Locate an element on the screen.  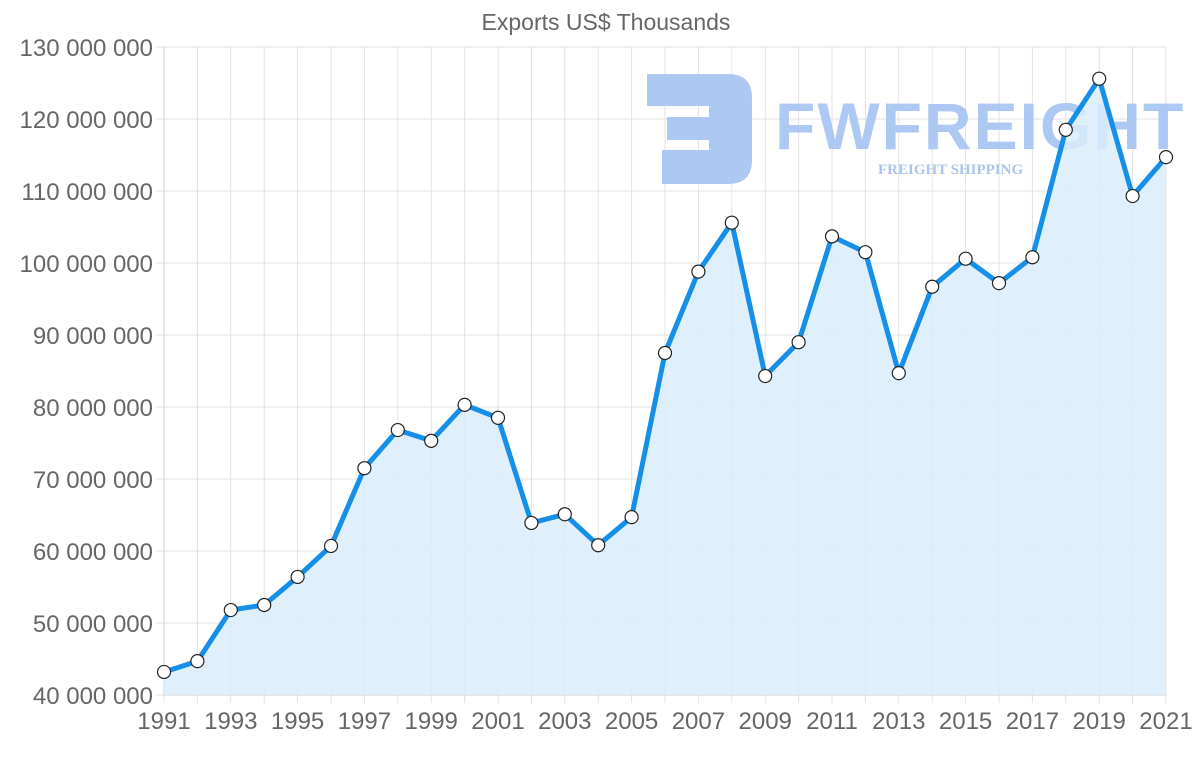
data-point-2004 is located at coordinates (598, 545).